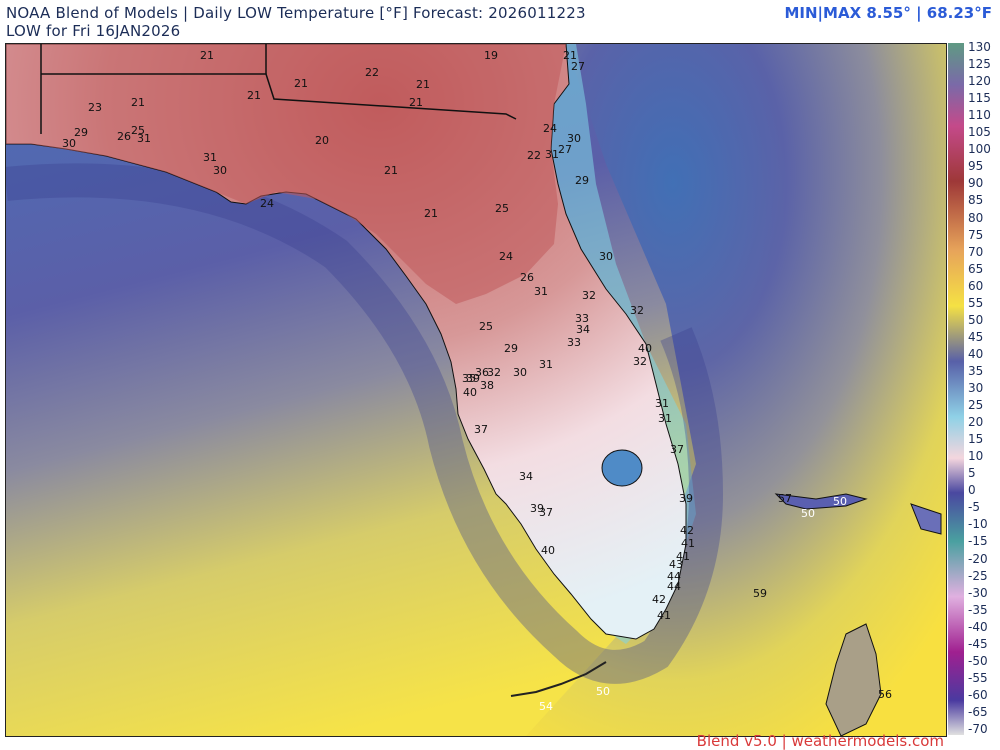  What do you see at coordinates (976, 370) in the screenshot?
I see `colorbar-tick-label: 35` at bounding box center [976, 370].